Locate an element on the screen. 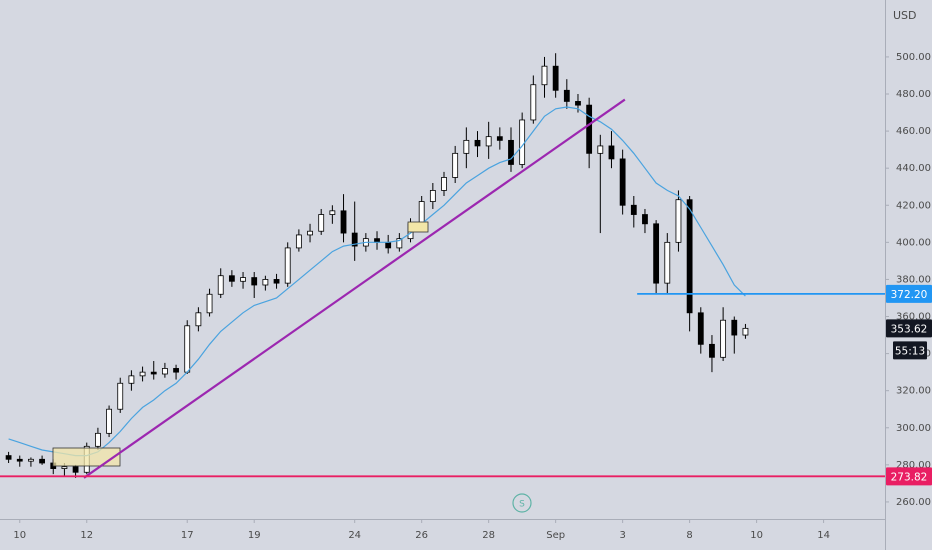 This screenshot has width=932, height=550. session-icon is located at coordinates (522, 503).